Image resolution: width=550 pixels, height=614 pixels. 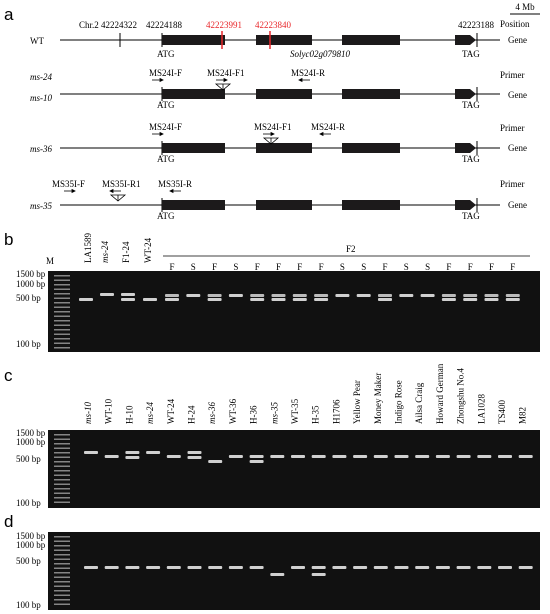 I want to click on primer-ms35-r: MS35I-R, so click(x=175, y=184).